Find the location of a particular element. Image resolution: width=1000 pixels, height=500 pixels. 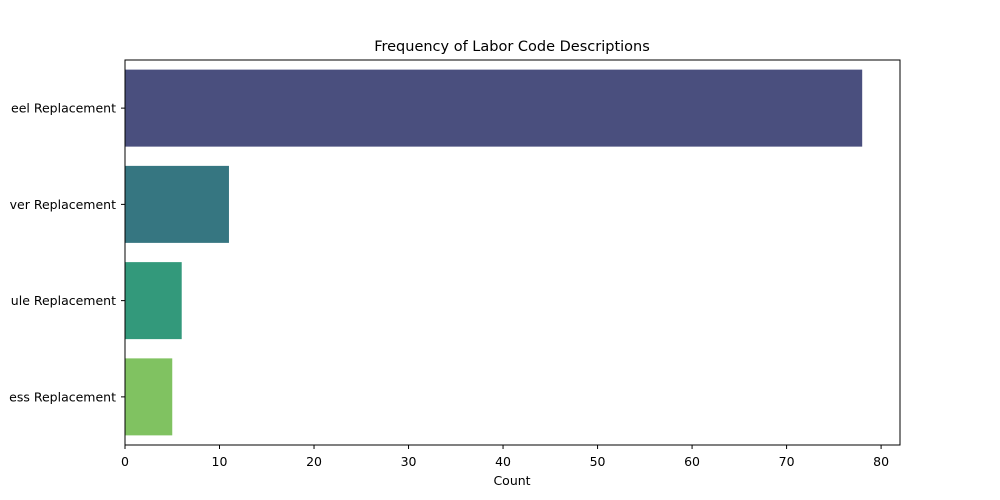

x-tick-label: 10 is located at coordinates (220, 461).